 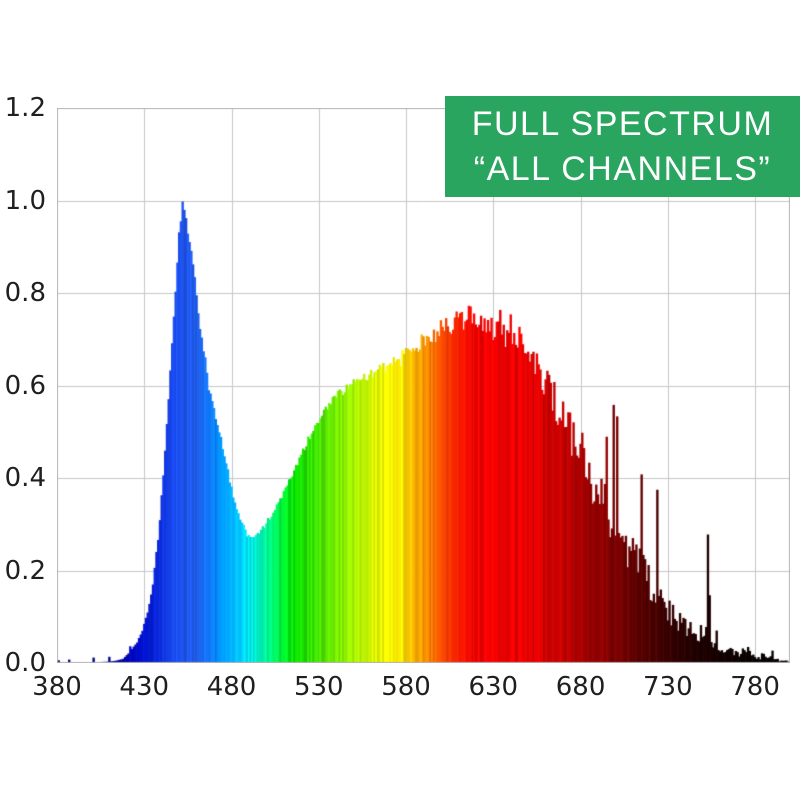 What do you see at coordinates (755, 687) in the screenshot?
I see `x-axis-tick-label: 780` at bounding box center [755, 687].